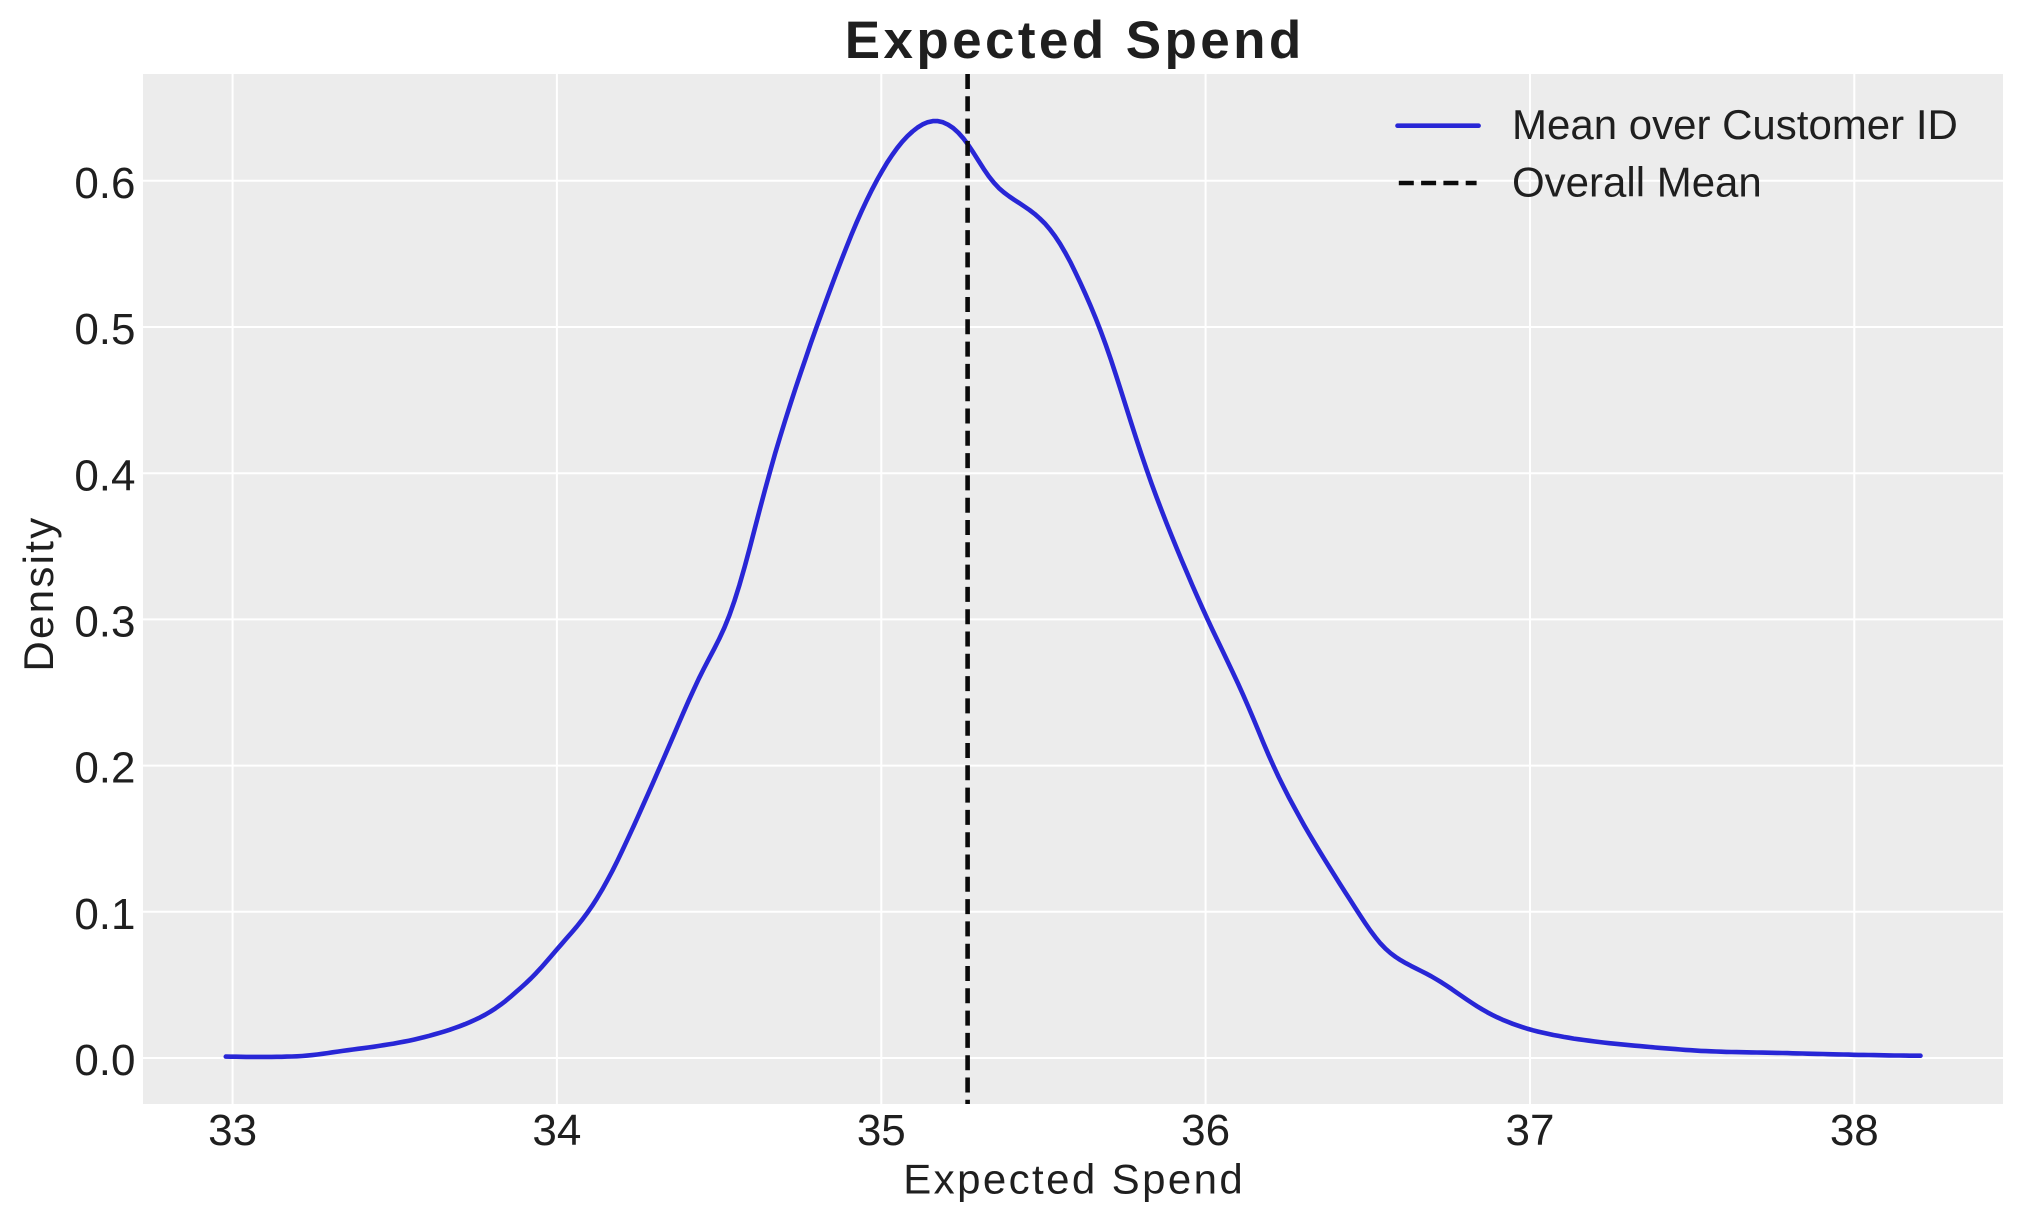 Image resolution: width=2023 pixels, height=1223 pixels. I want to click on svg-text: 35, so click(881, 1130).